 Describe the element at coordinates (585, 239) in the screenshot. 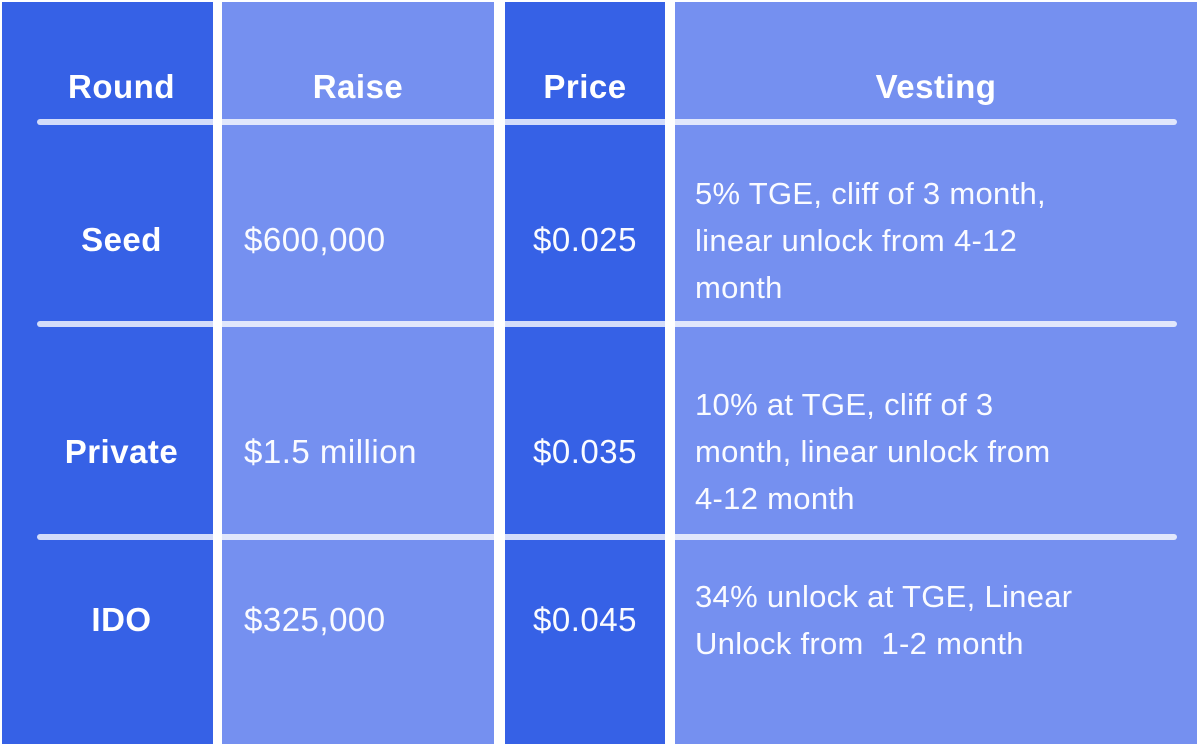

I see `price-value: $0.025` at that location.